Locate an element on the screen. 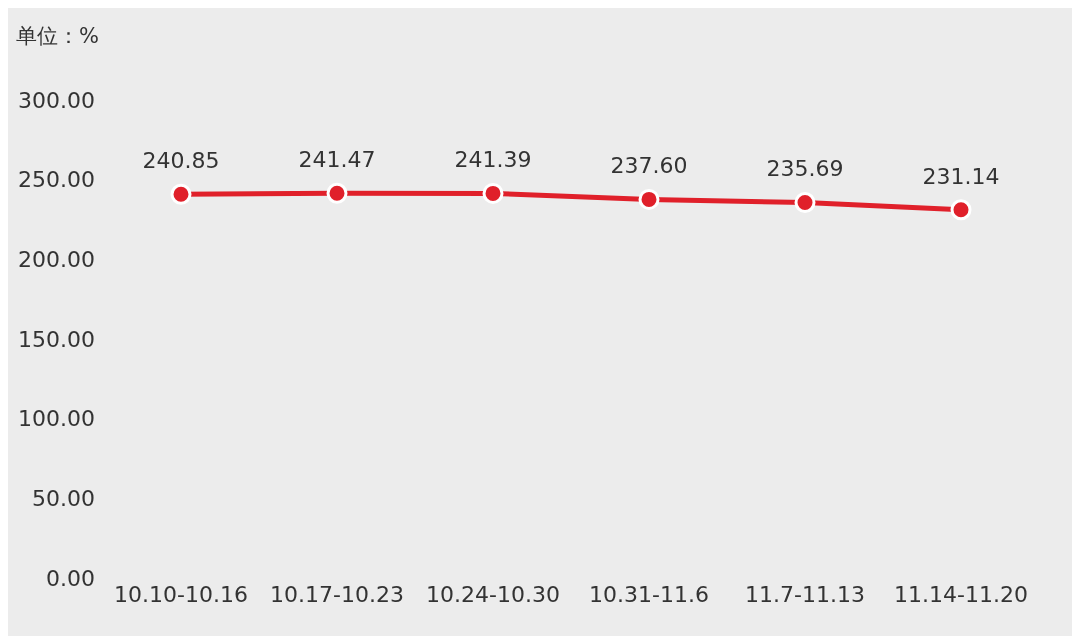 The height and width of the screenshot is (644, 1080). x-tick-label: 11.14-11.20 is located at coordinates (961, 594).